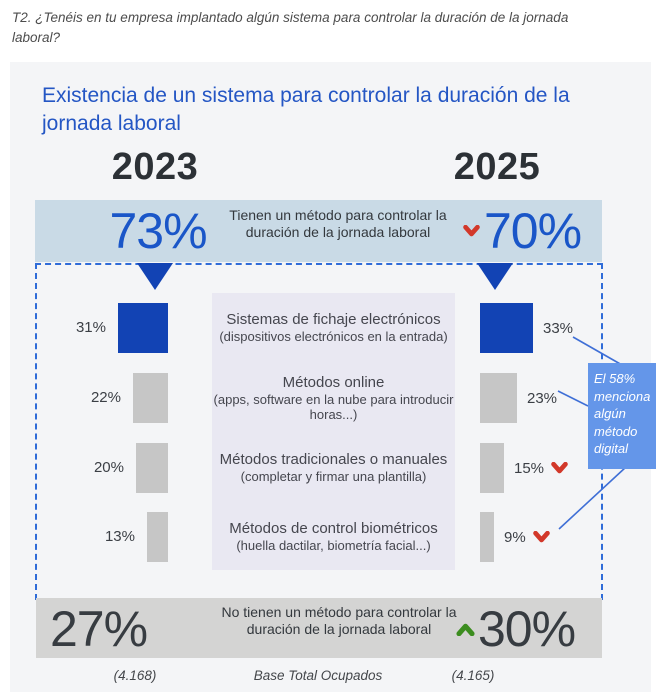 The width and height of the screenshot is (671, 697). What do you see at coordinates (333, 529) in the screenshot?
I see `category-title: Métodos de control biométricos` at bounding box center [333, 529].